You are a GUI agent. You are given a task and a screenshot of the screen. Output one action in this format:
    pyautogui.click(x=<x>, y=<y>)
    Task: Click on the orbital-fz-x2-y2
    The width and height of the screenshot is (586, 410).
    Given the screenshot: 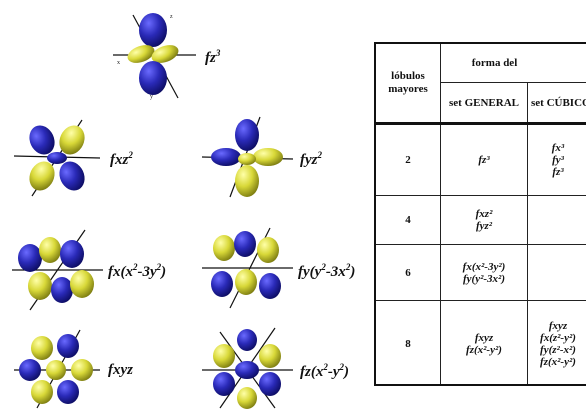 What is the action you would take?
    pyautogui.click(x=247, y=368)
    